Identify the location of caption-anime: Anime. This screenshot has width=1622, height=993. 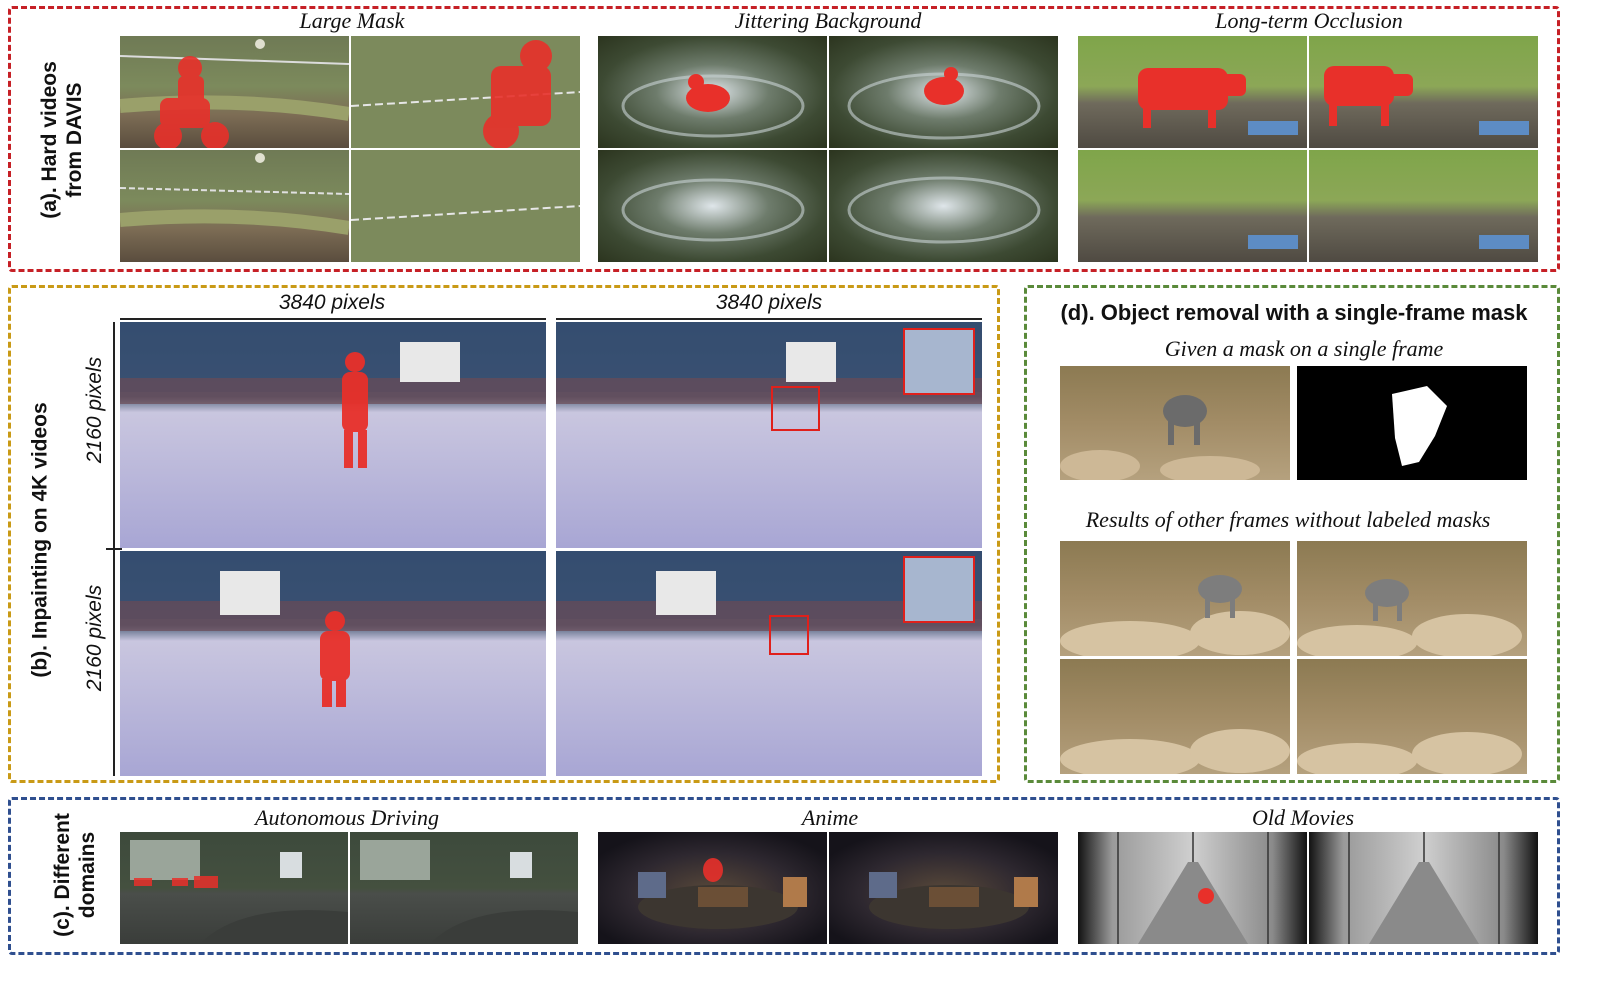
(830, 817).